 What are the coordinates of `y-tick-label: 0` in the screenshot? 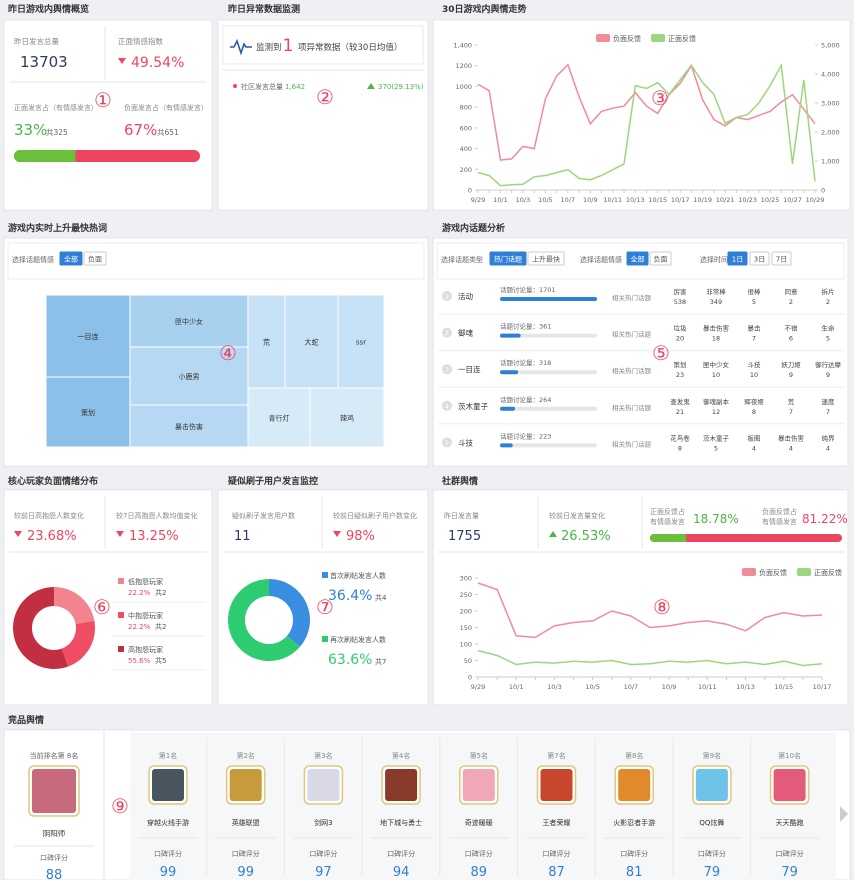 It's located at (470, 191).